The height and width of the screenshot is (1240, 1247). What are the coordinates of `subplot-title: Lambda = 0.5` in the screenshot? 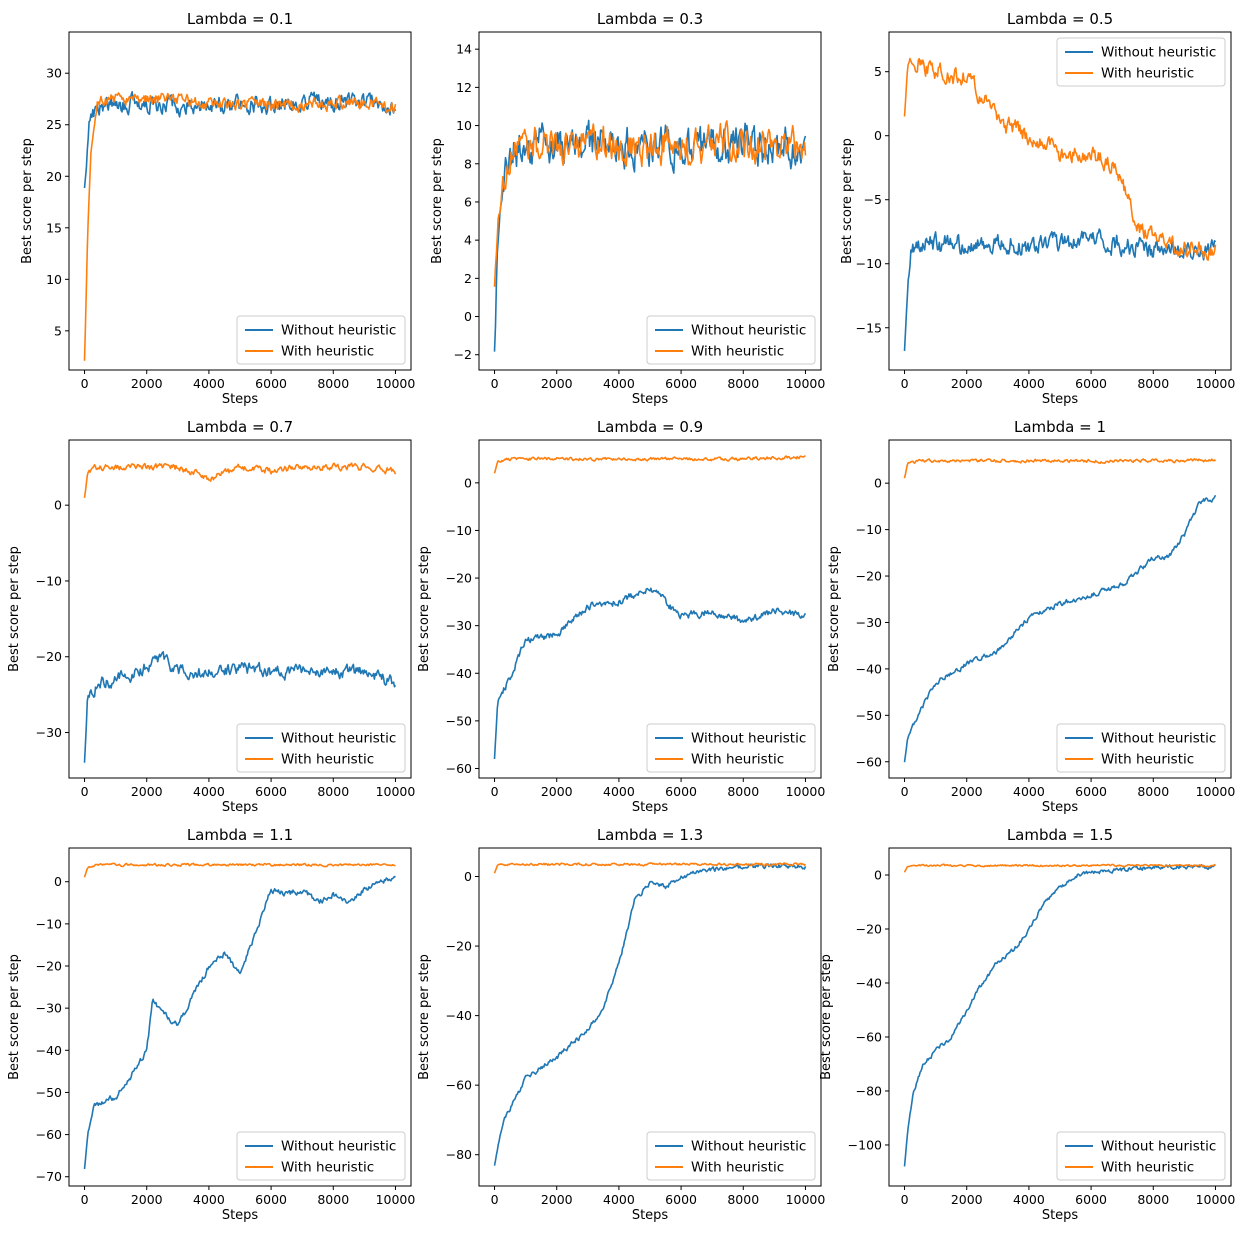 It's located at (1060, 19).